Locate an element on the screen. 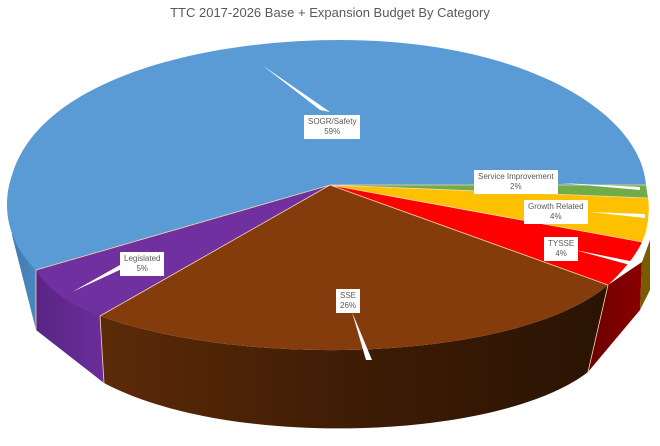  label-legislated: Legislated 5% is located at coordinates (142, 264).